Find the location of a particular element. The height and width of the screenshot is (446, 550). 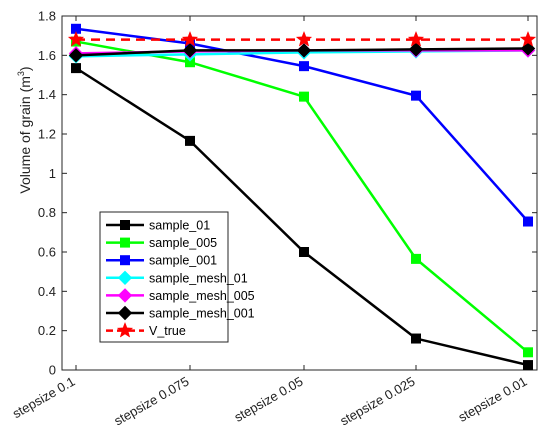

legend-label: V_true is located at coordinates (167, 331).